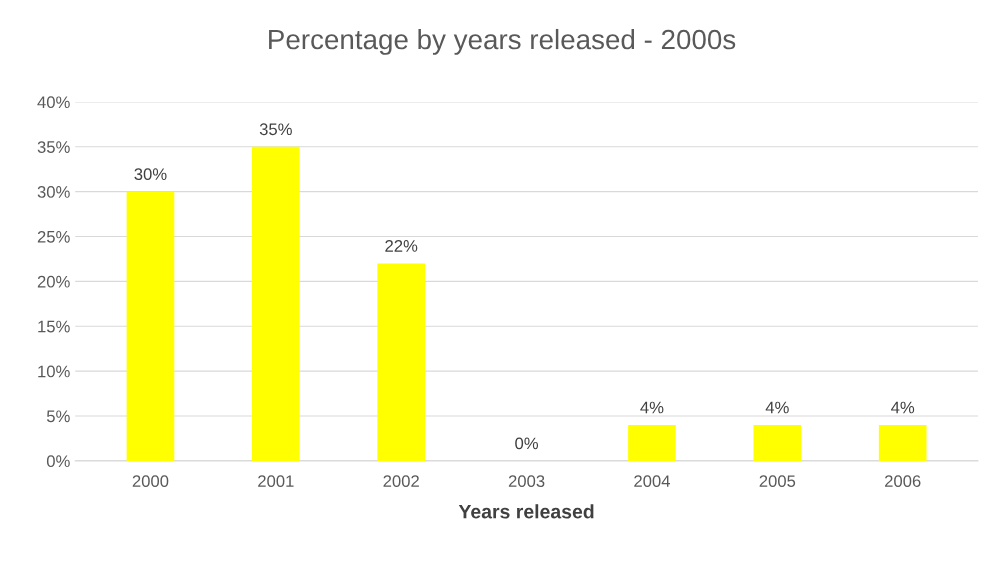 This screenshot has width=1003, height=579. What do you see at coordinates (58, 416) in the screenshot?
I see `y-tick-label: 5%` at bounding box center [58, 416].